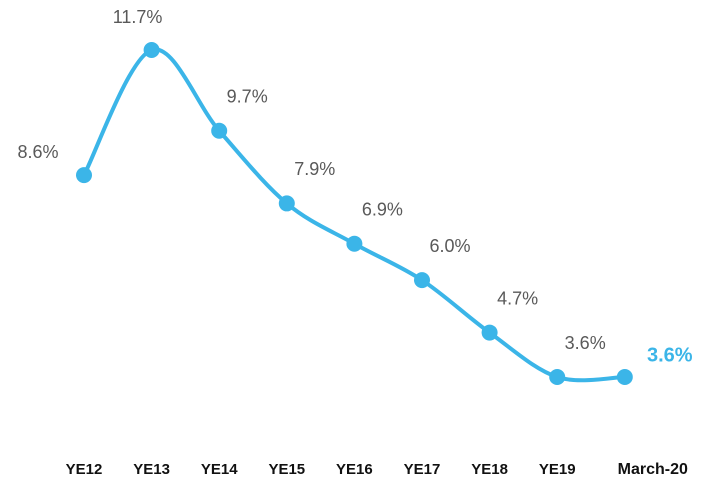 The image size is (710, 482). I want to click on x-tick-label: YE19, so click(557, 469).